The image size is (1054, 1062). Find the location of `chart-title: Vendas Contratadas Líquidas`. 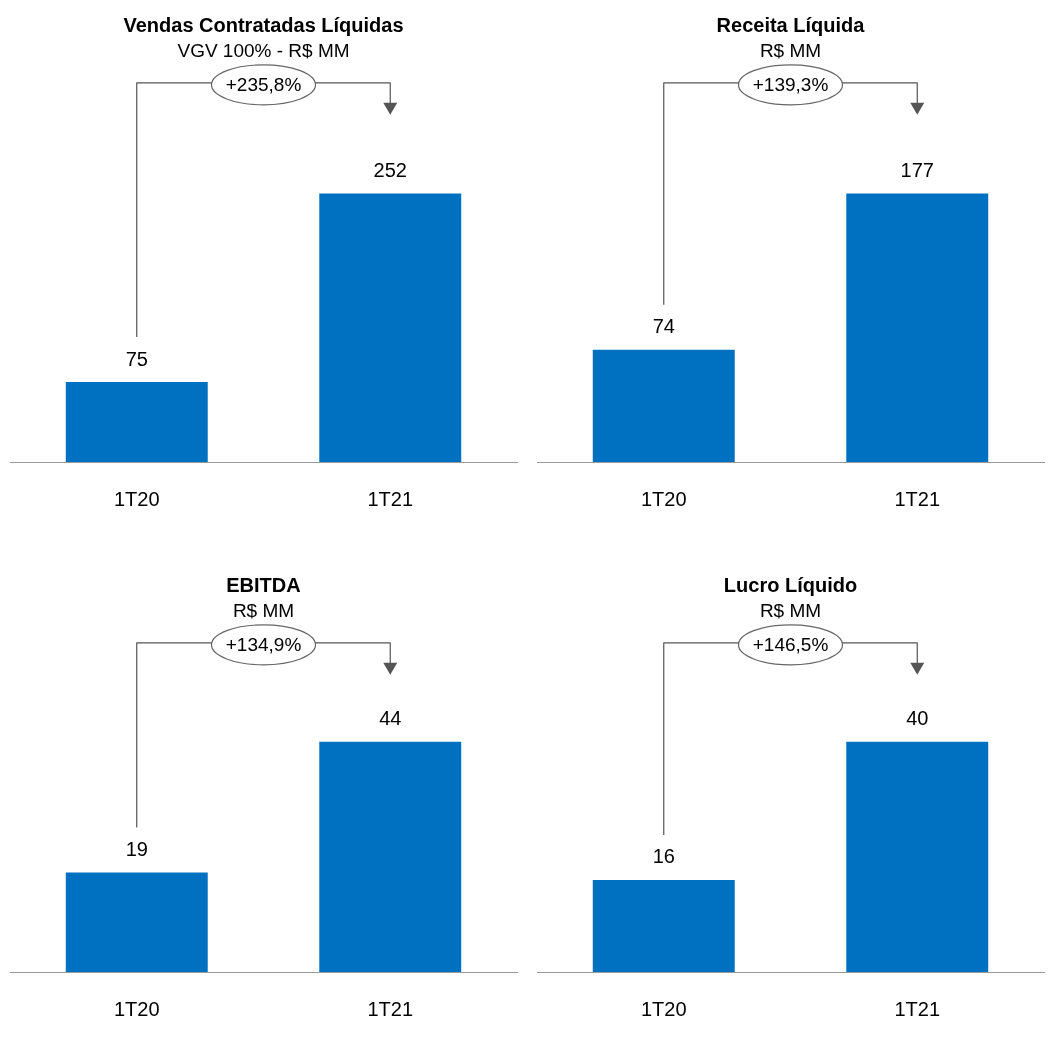

chart-title: Vendas Contratadas Líquidas is located at coordinates (263, 24).